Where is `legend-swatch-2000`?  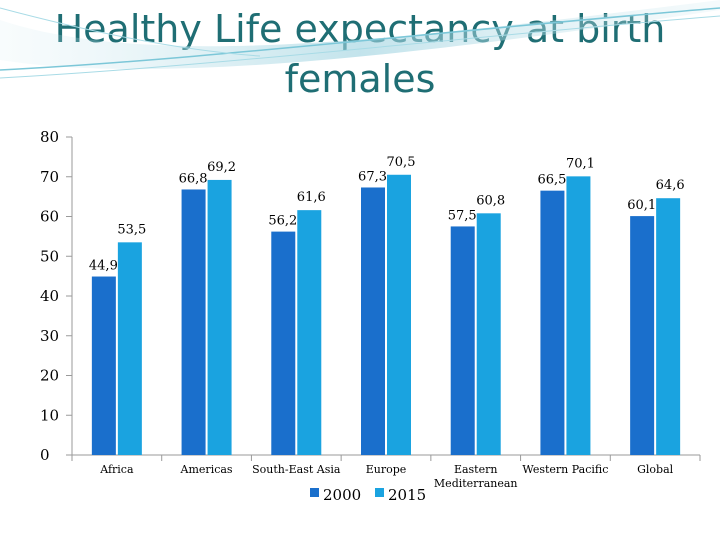 legend-swatch-2000 is located at coordinates (314, 492).